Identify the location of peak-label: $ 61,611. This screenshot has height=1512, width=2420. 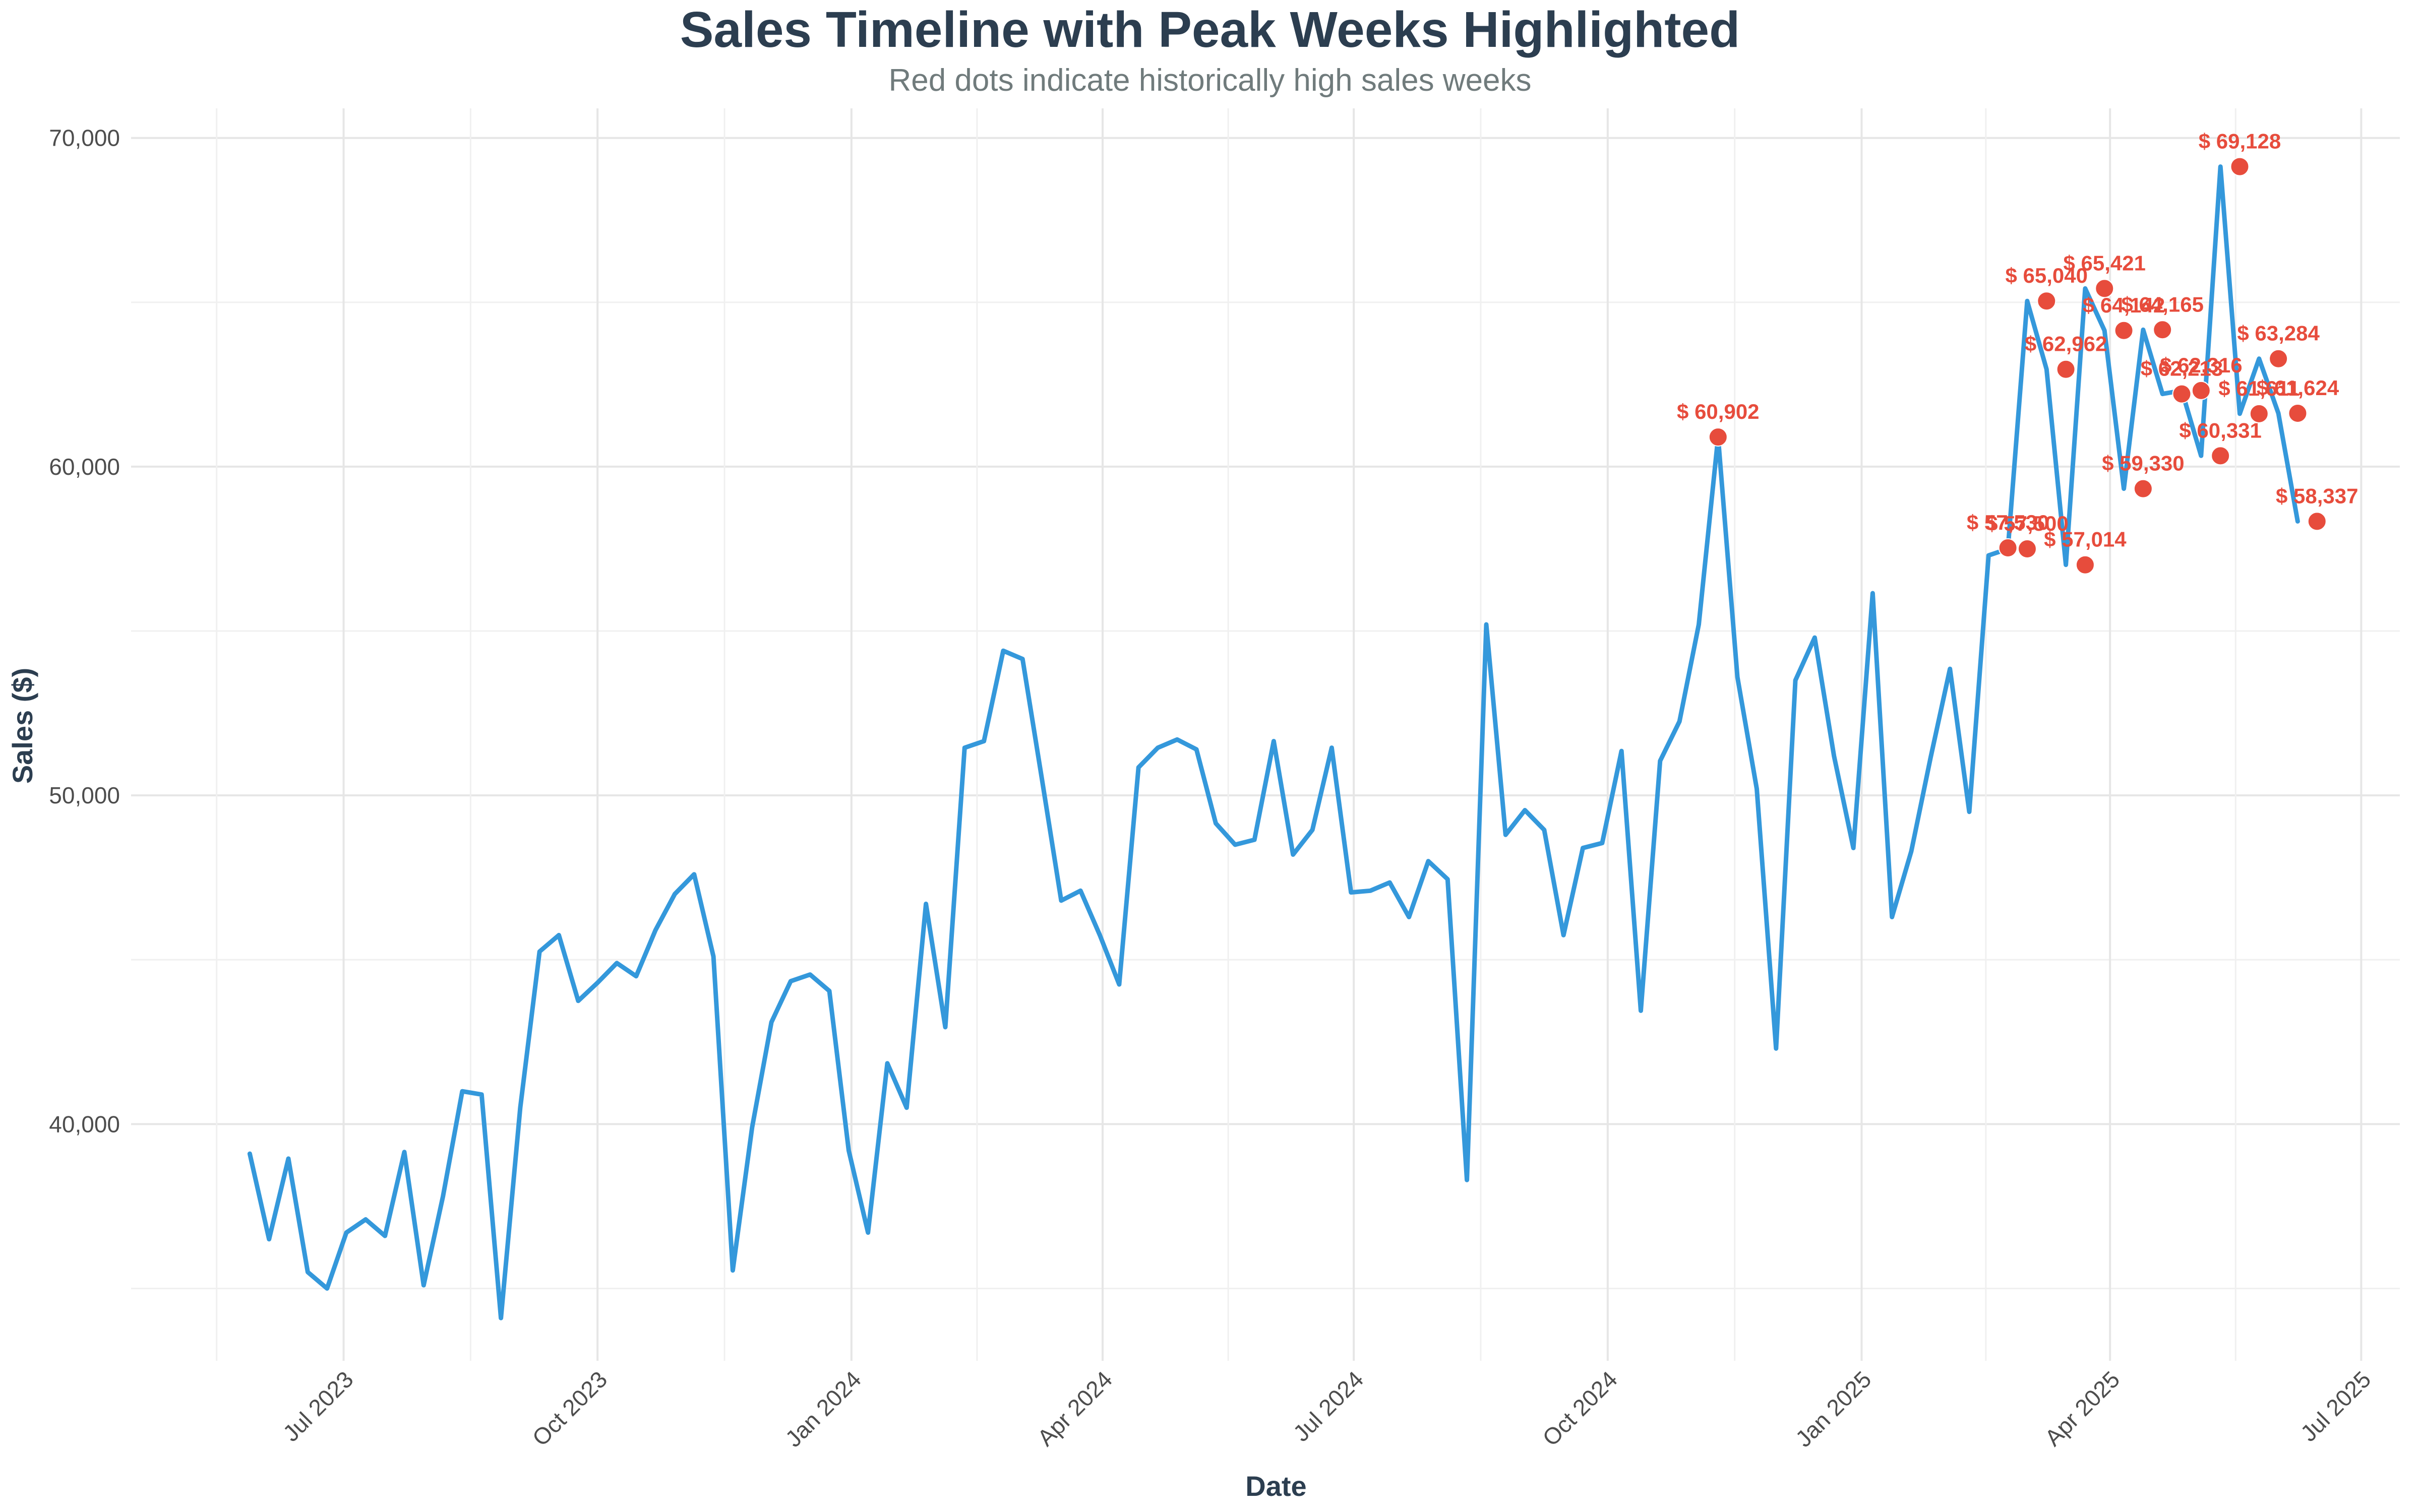
(2259, 388).